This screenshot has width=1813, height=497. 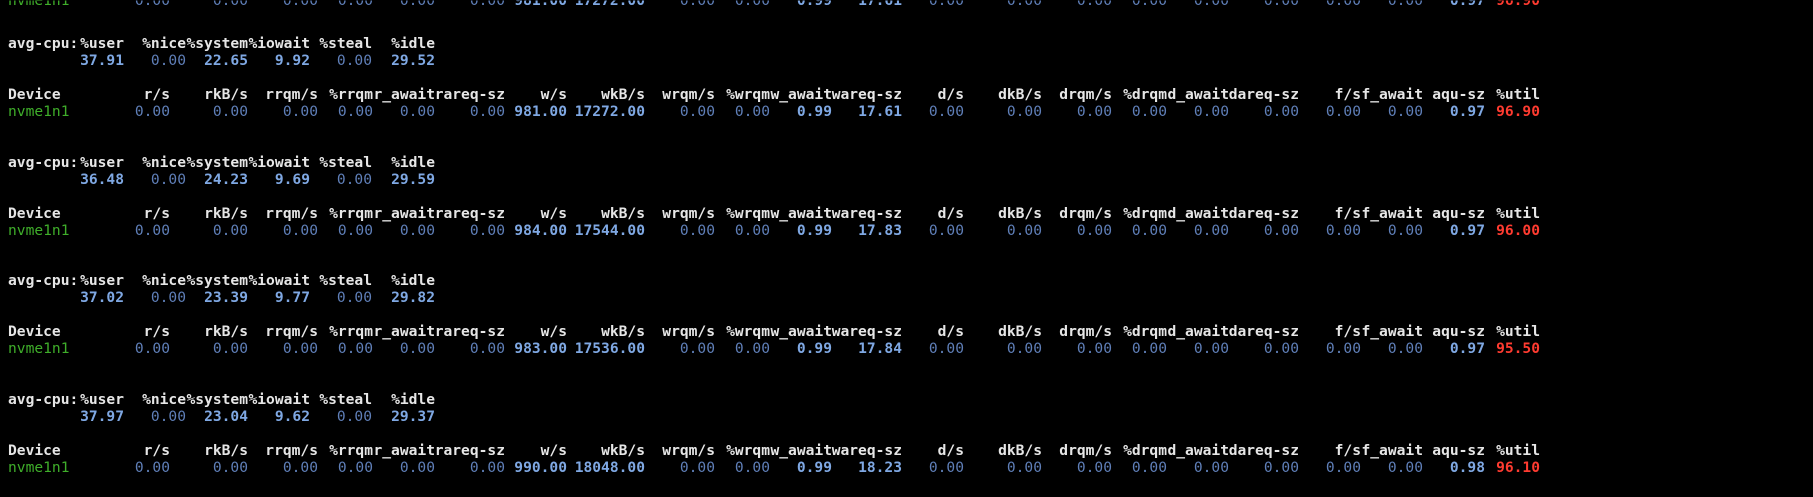 What do you see at coordinates (226, 416) in the screenshot?
I see `cpu-stat-value: 23.04` at bounding box center [226, 416].